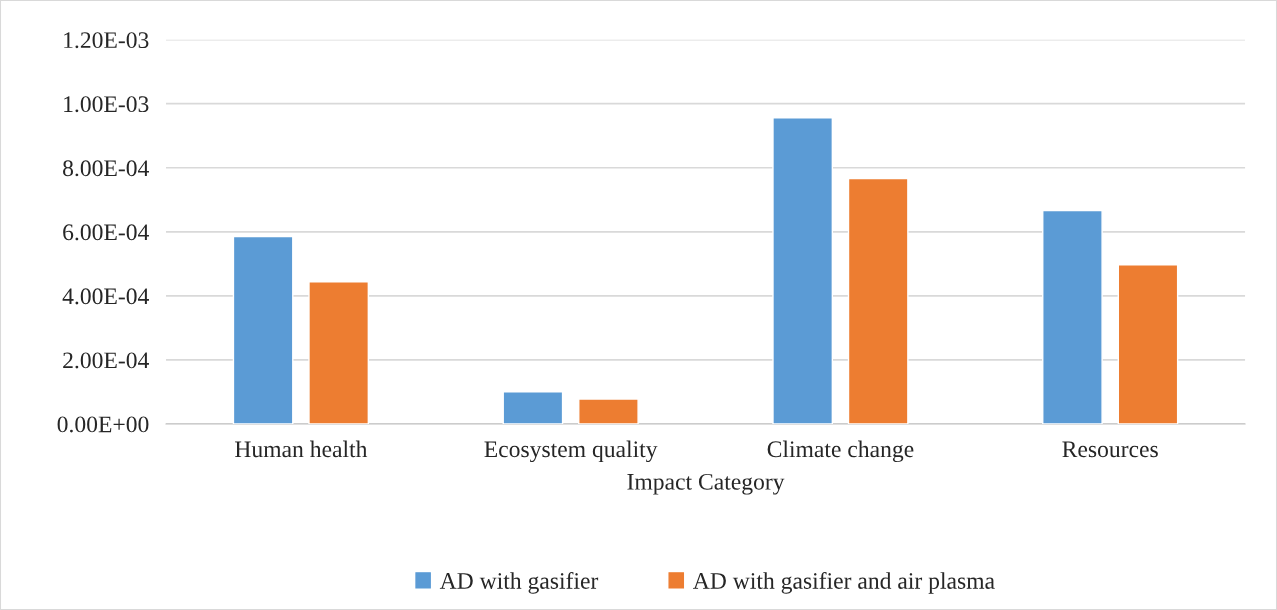  What do you see at coordinates (844, 583) in the screenshot?
I see `legend-label: AD with gasifier and air plasma` at bounding box center [844, 583].